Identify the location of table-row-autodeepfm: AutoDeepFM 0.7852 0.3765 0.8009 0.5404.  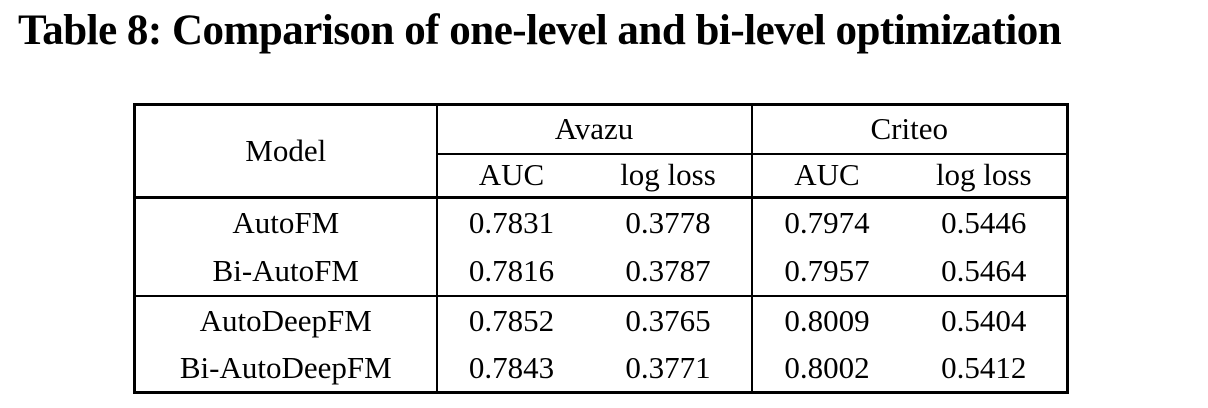
(601, 319).